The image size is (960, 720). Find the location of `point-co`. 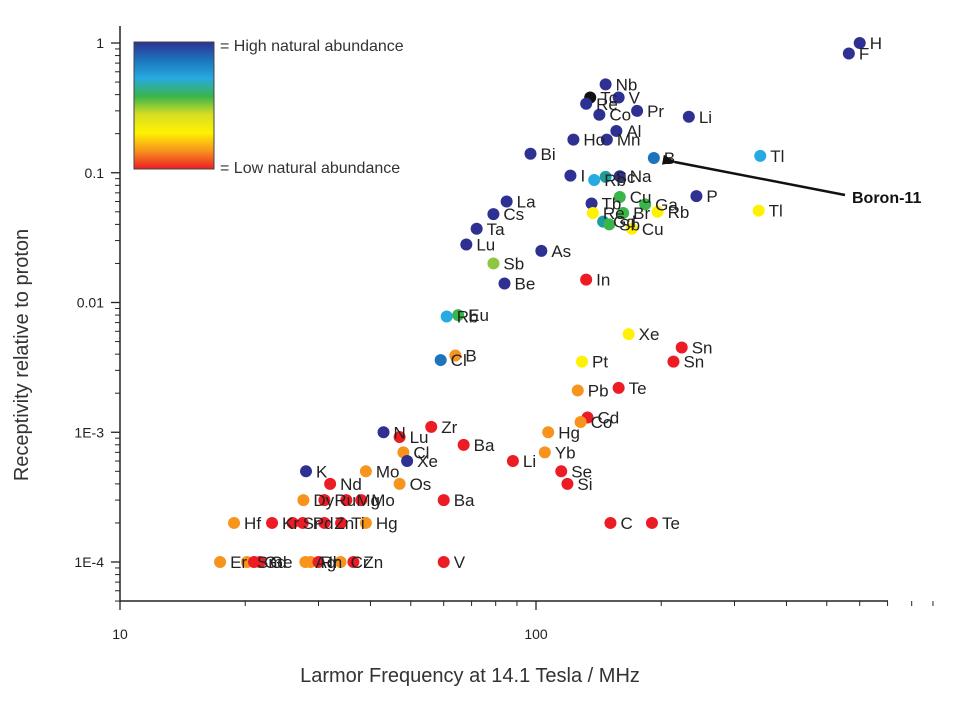

point-co is located at coordinates (599, 114).